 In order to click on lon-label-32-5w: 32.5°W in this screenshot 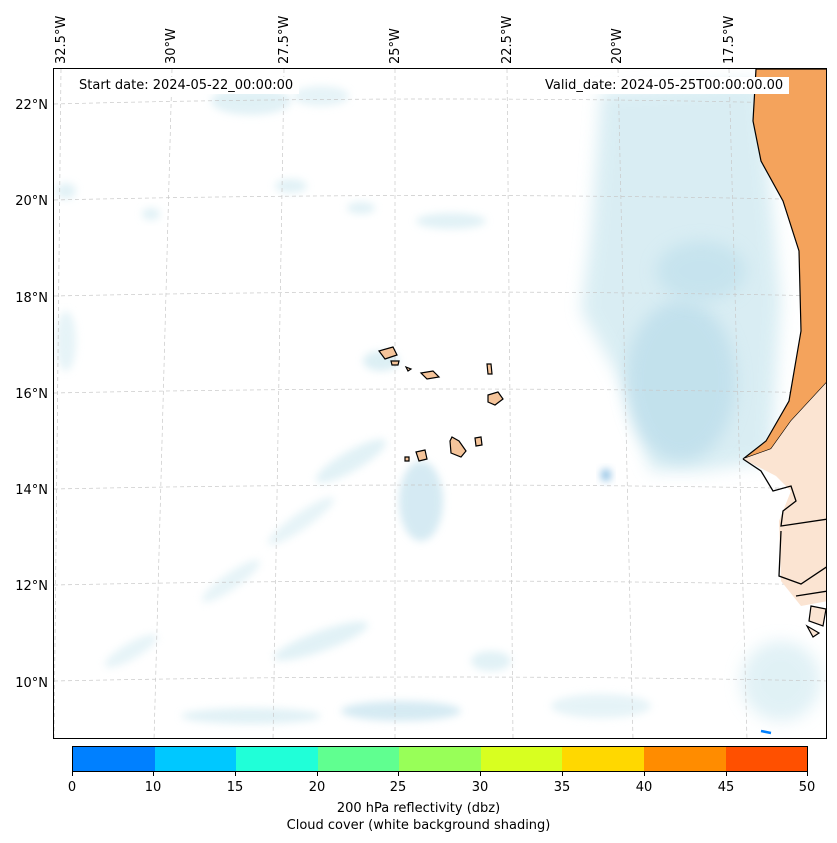, I will do `click(61, 39)`.